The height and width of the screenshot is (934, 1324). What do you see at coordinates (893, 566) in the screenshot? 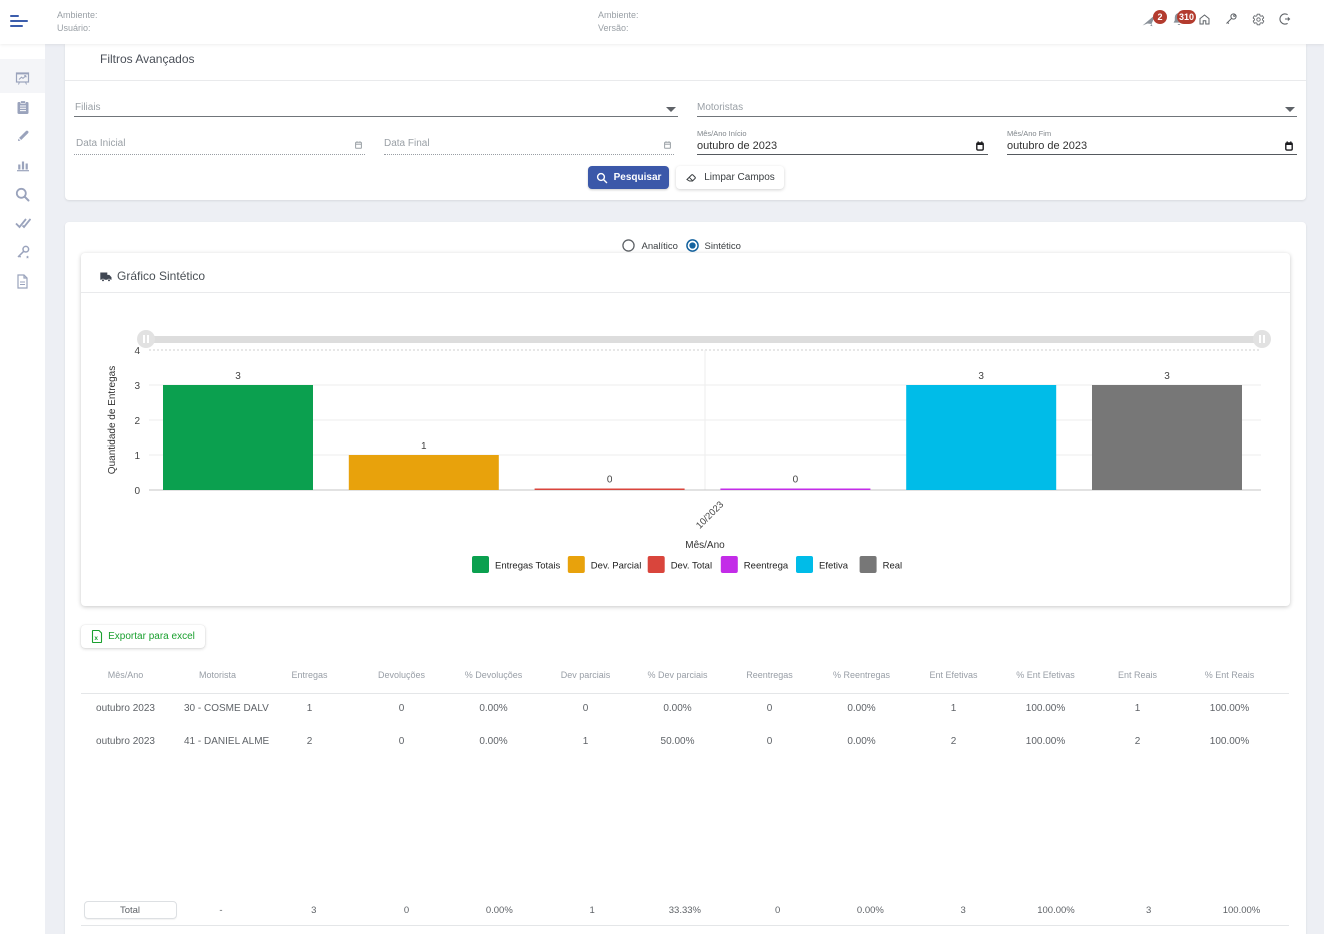
I see `svg-text: Real` at bounding box center [893, 566].